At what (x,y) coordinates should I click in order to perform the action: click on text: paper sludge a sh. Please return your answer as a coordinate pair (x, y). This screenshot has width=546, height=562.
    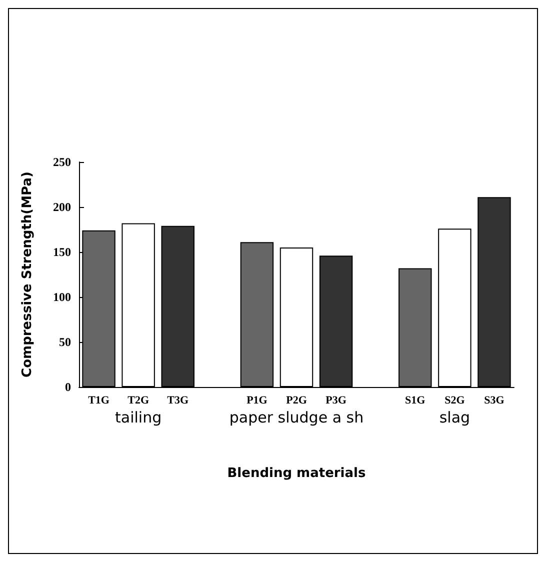
    Looking at the image, I should click on (296, 417).